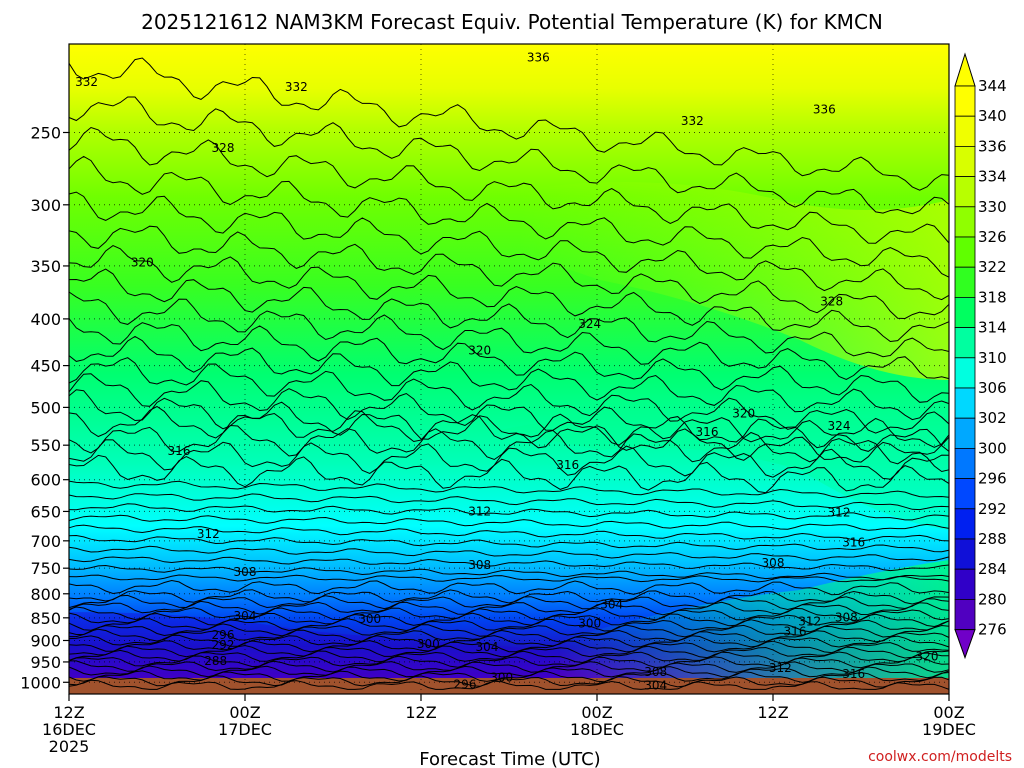 The image size is (1024, 768). I want to click on y-tick-label: 750, so click(45, 568).